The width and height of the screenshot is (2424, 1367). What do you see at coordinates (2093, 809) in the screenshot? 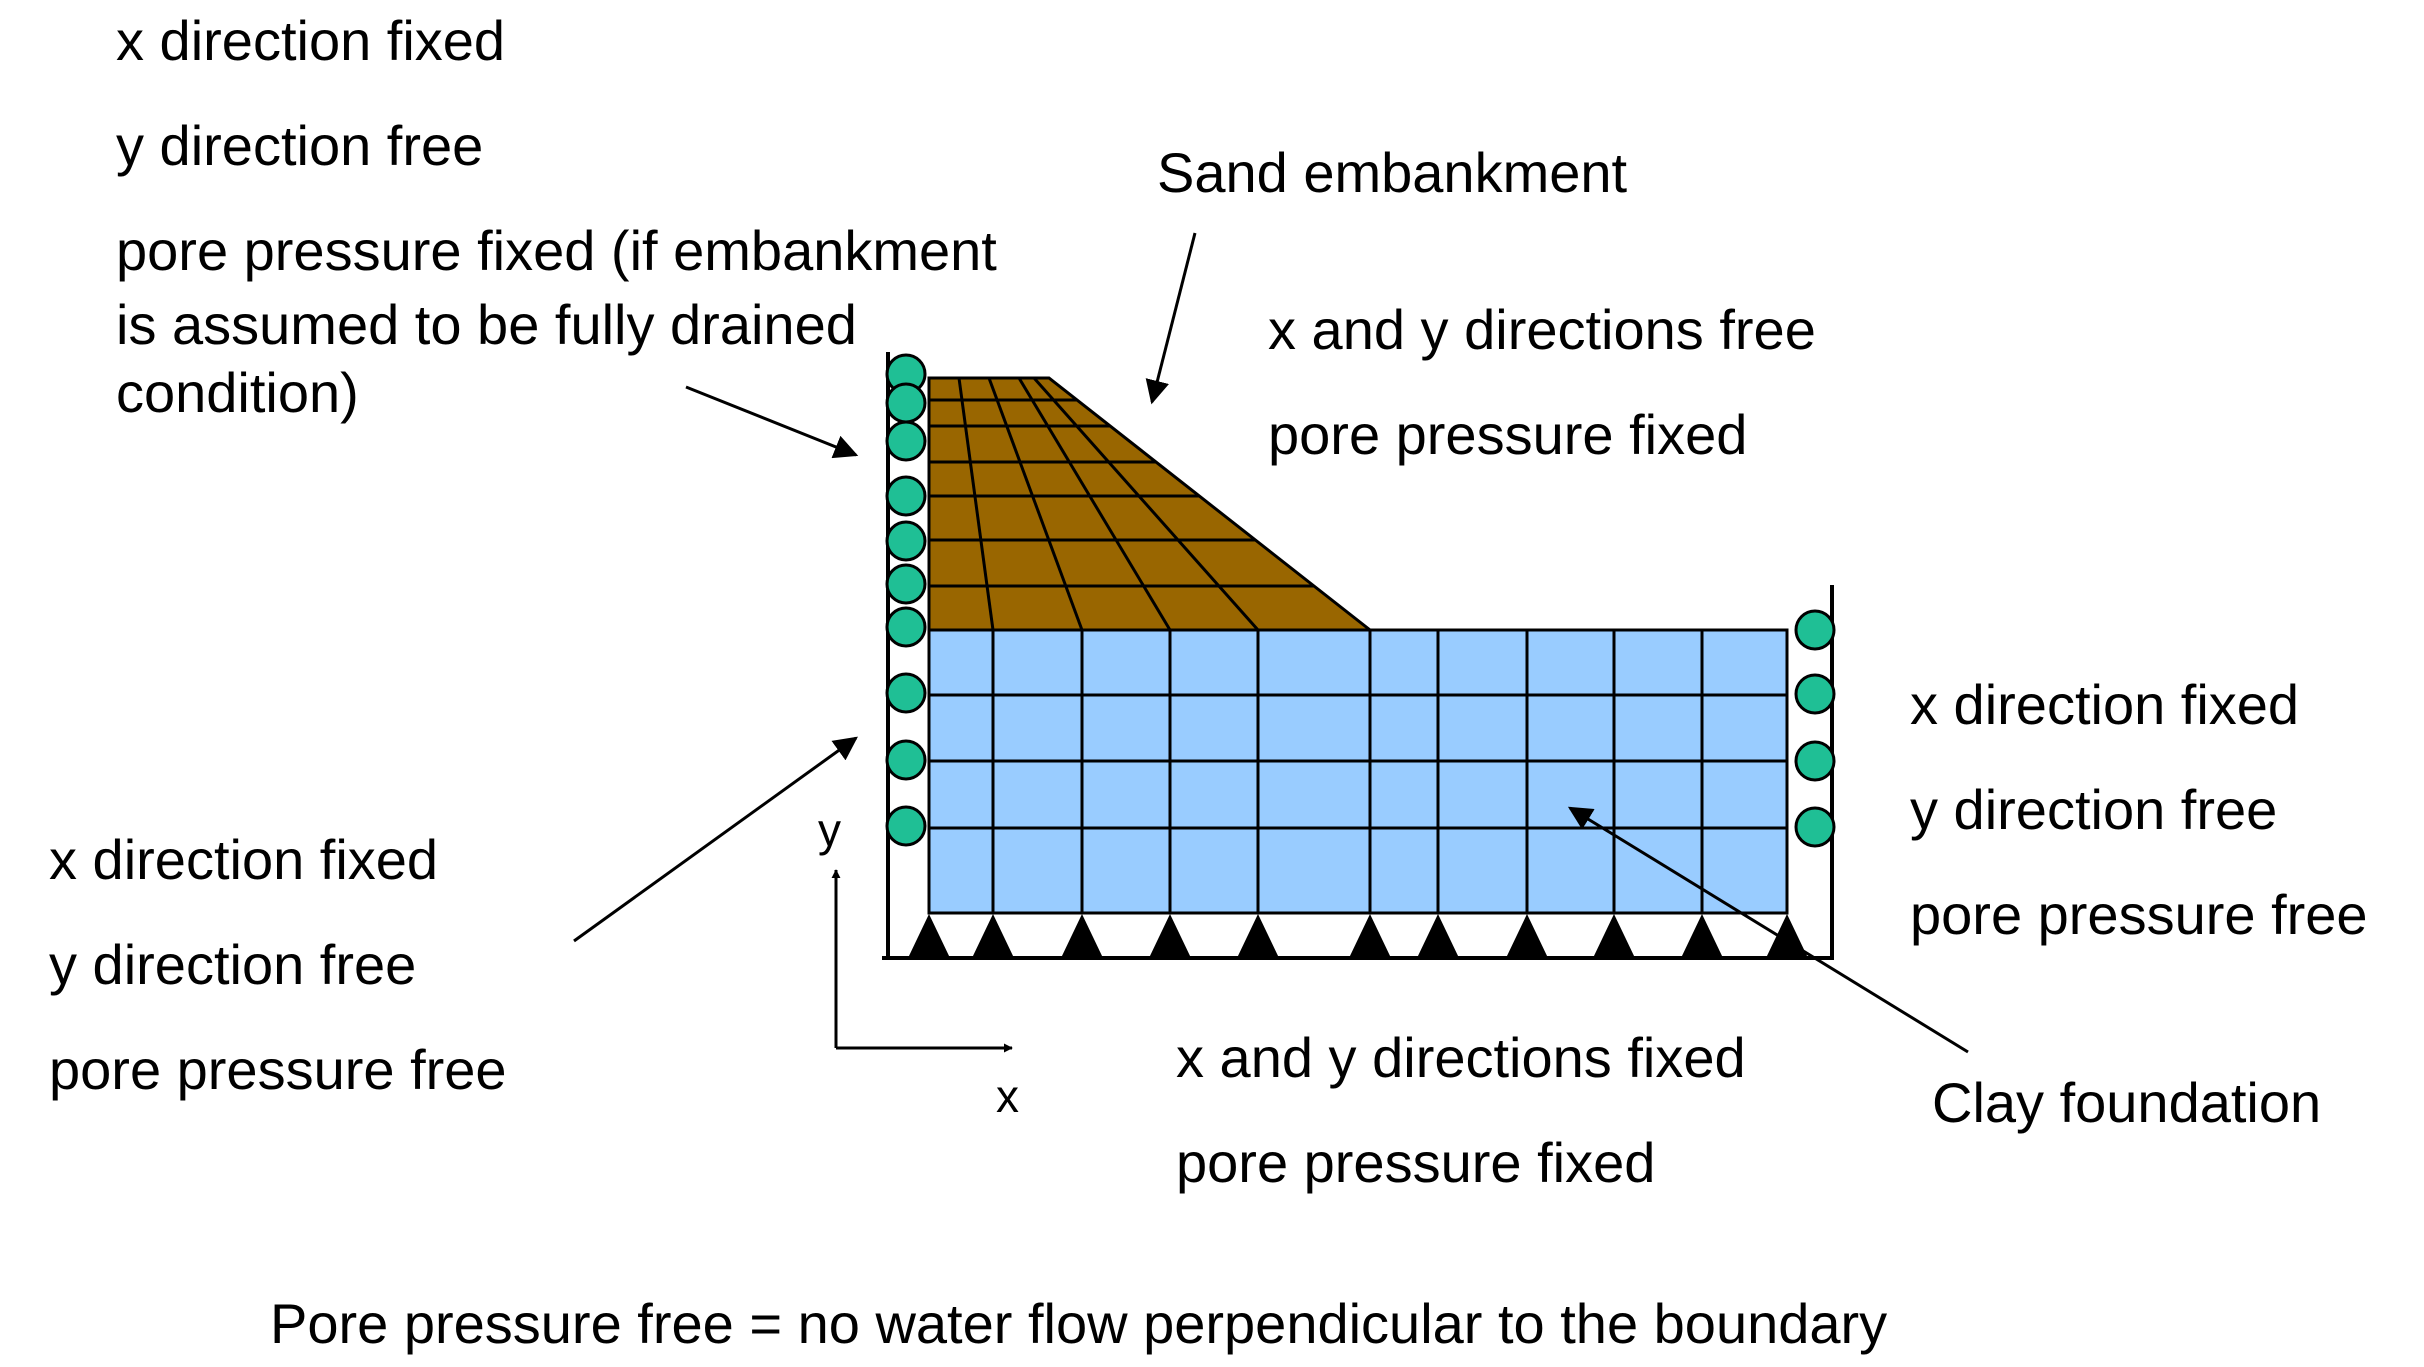
I see `right-y-label: y direction free` at bounding box center [2093, 809].